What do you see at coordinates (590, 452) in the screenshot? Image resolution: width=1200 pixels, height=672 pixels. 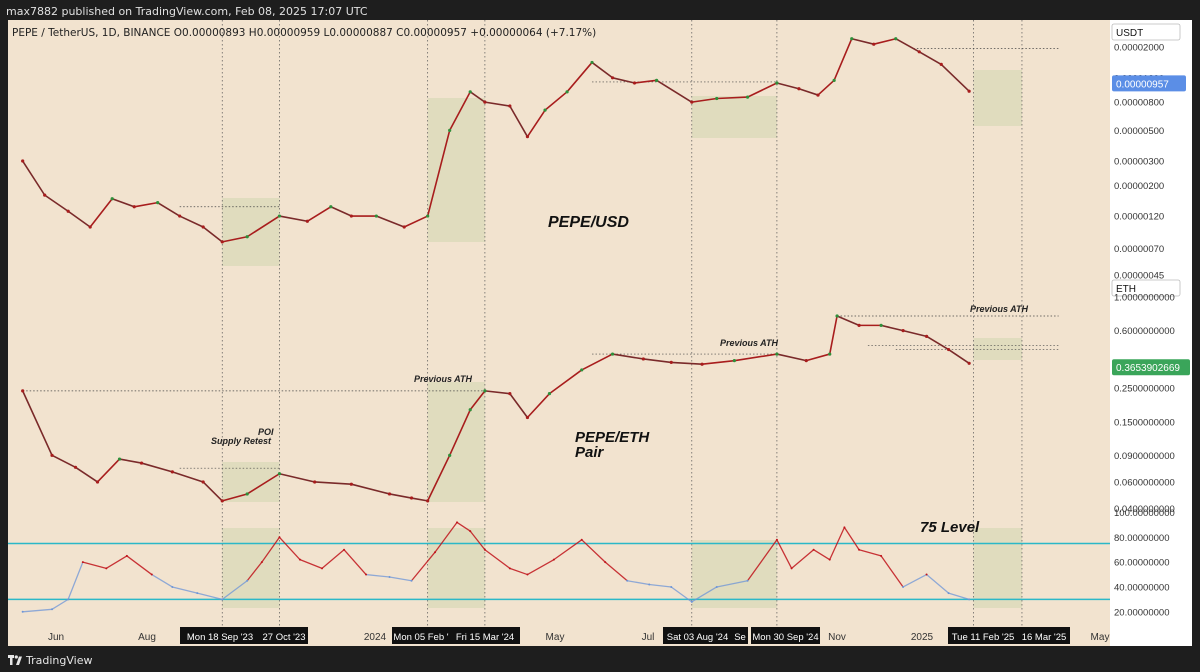 I see `annotation-pair: Pair` at bounding box center [590, 452].